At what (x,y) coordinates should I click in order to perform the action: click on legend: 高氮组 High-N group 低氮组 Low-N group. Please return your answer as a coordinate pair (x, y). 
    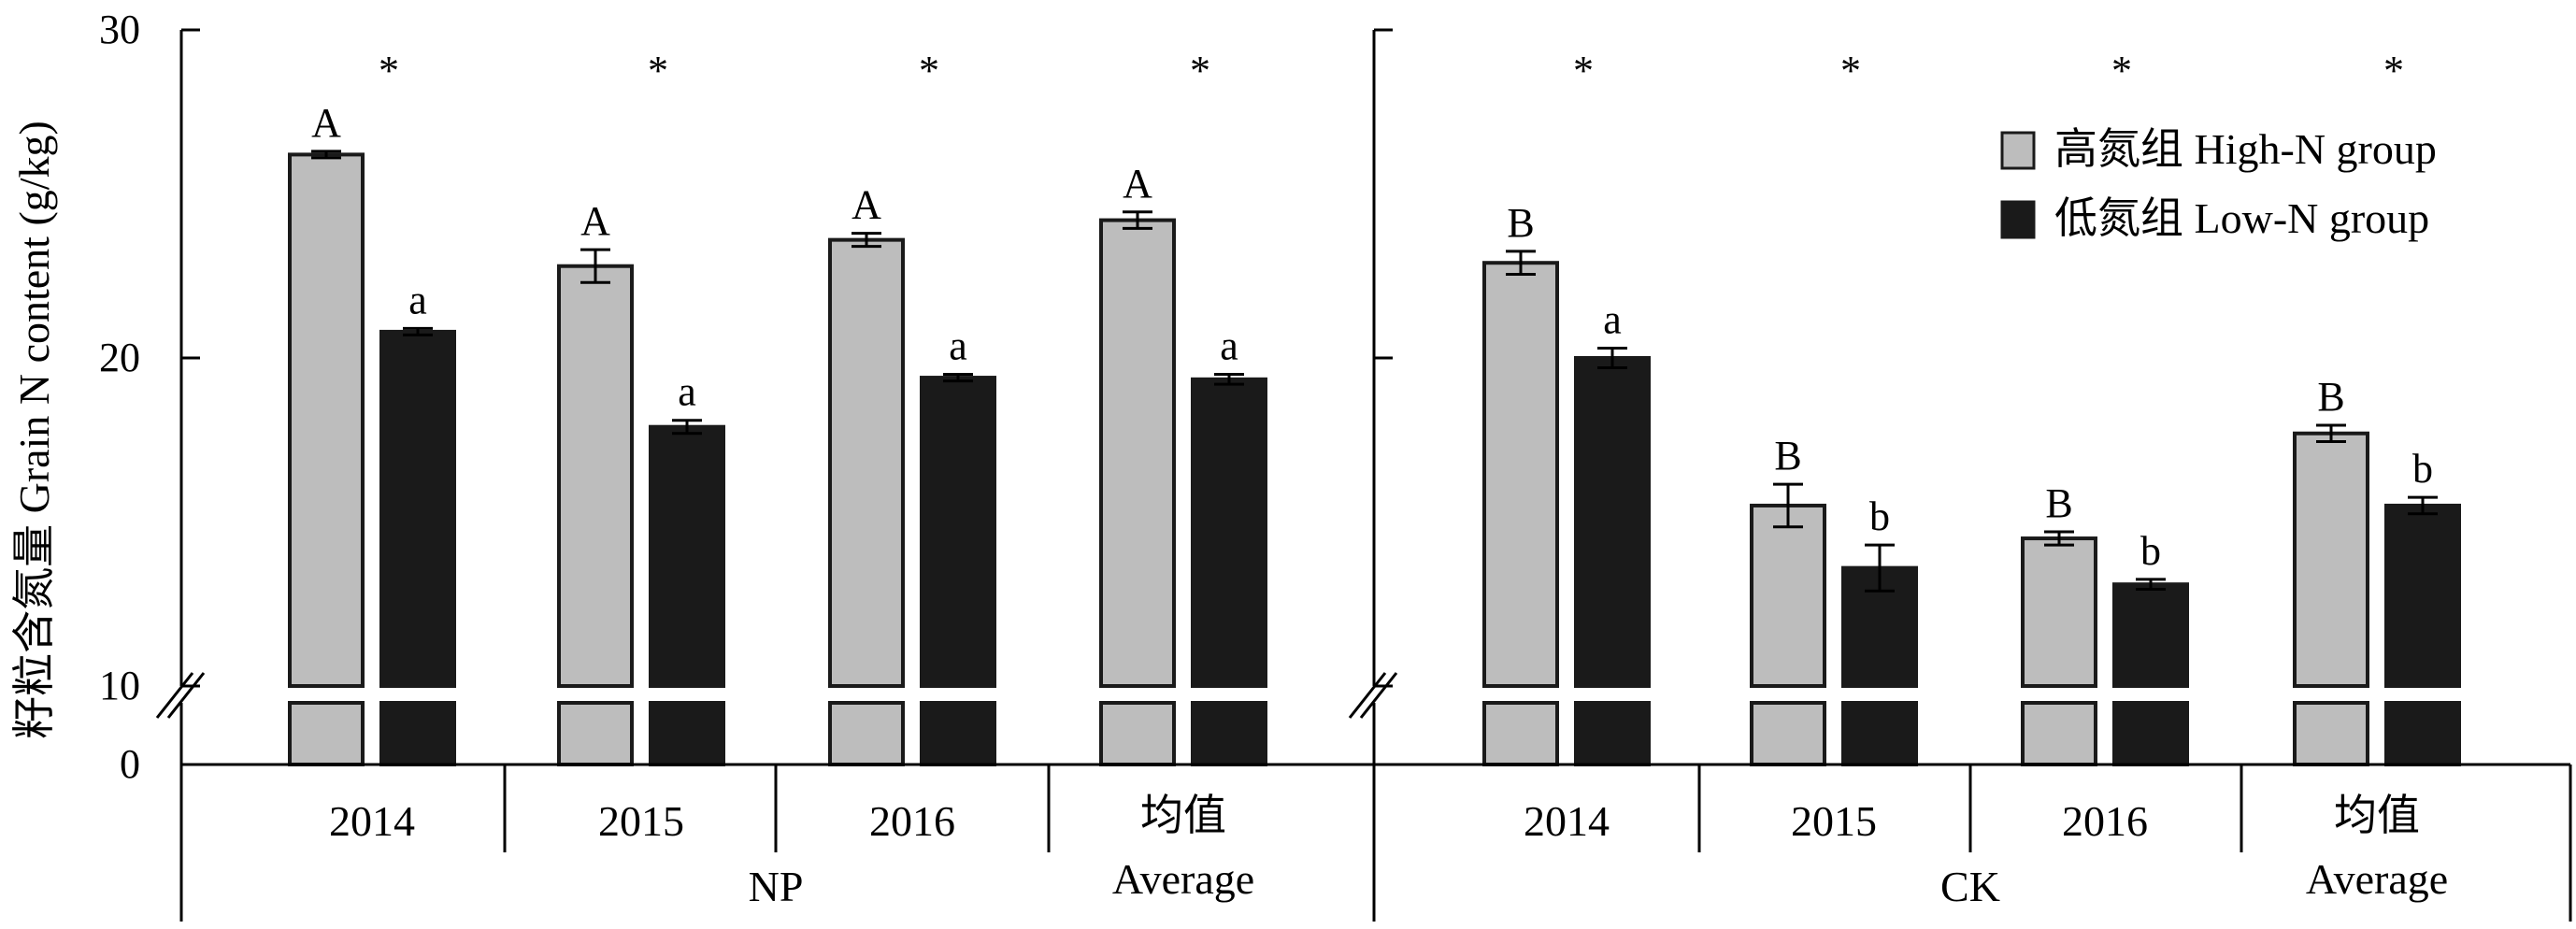
    Looking at the image, I should click on (2218, 183).